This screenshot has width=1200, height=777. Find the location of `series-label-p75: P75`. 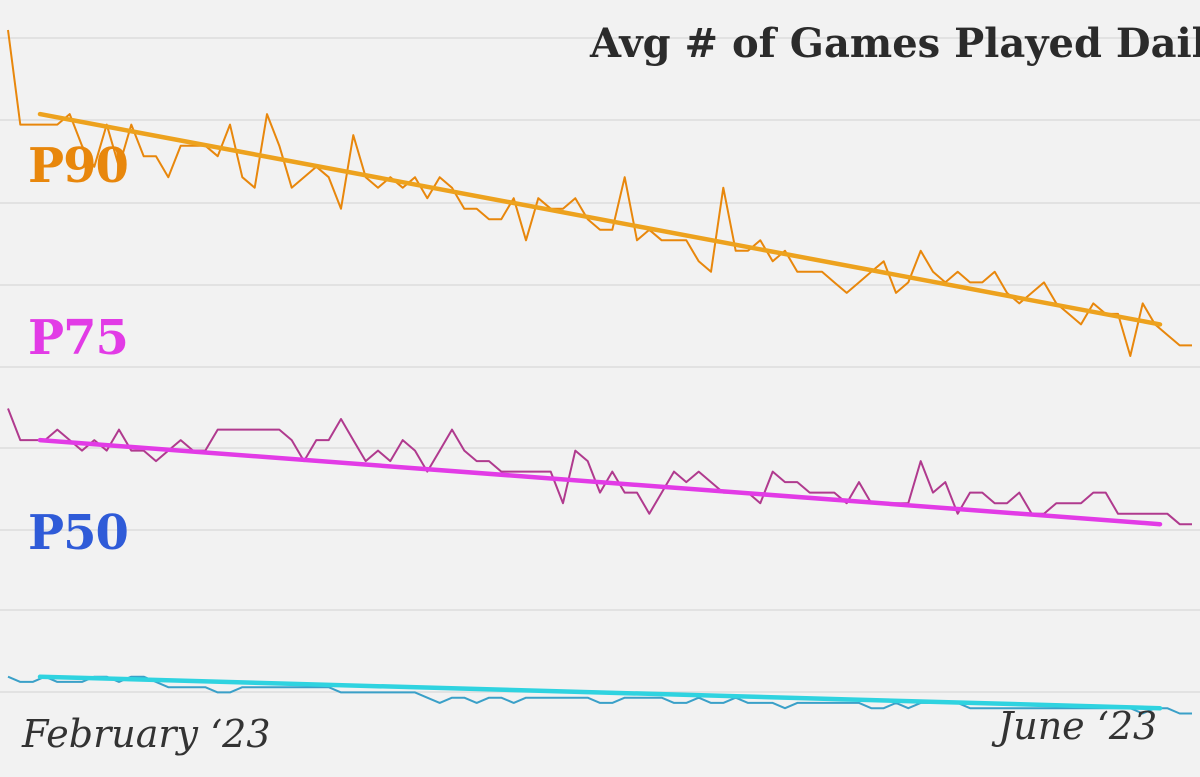

series-label-p75: P75 is located at coordinates (78, 338).